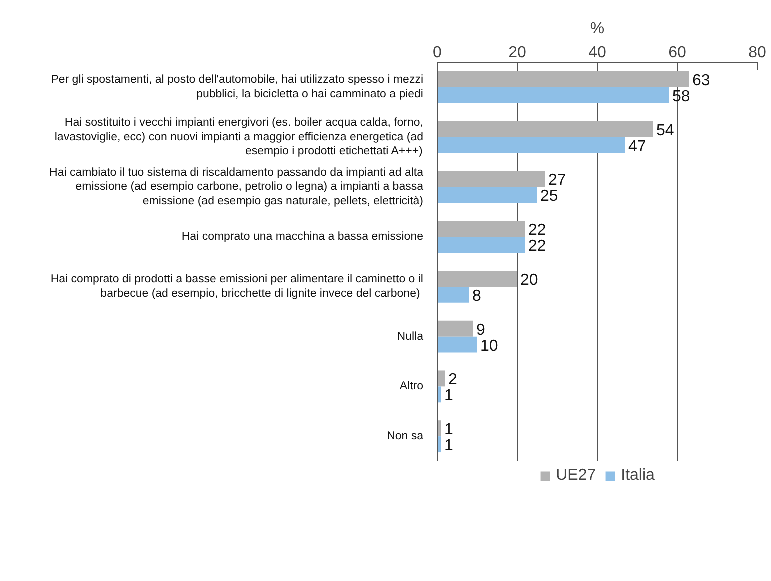 The image size is (771, 581). What do you see at coordinates (638, 476) in the screenshot?
I see `legend-label: Italia` at bounding box center [638, 476].